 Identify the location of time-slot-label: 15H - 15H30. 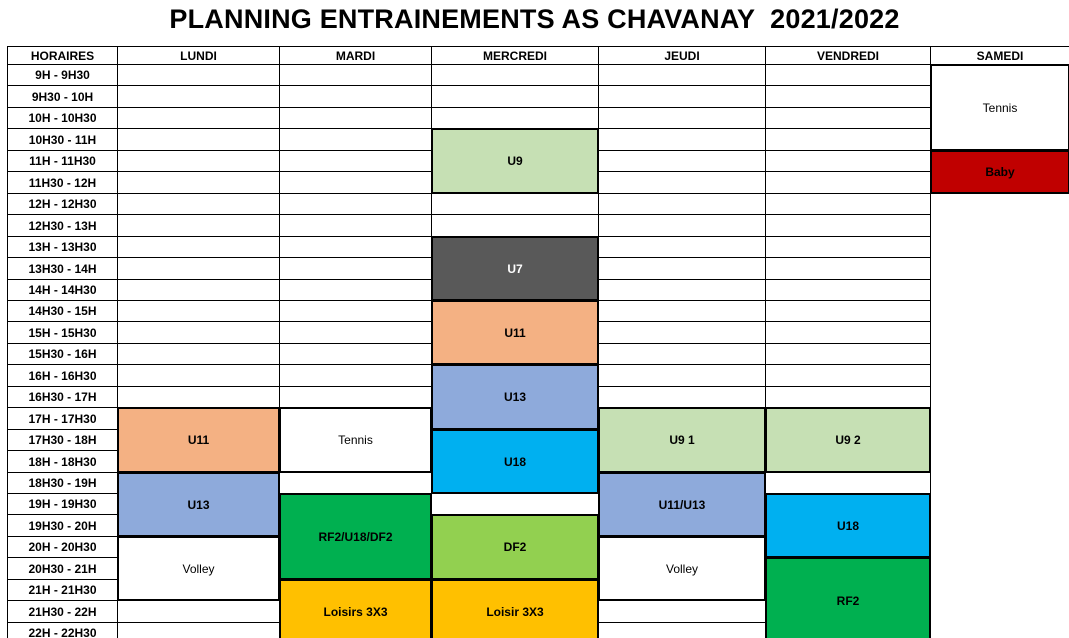
(62, 332).